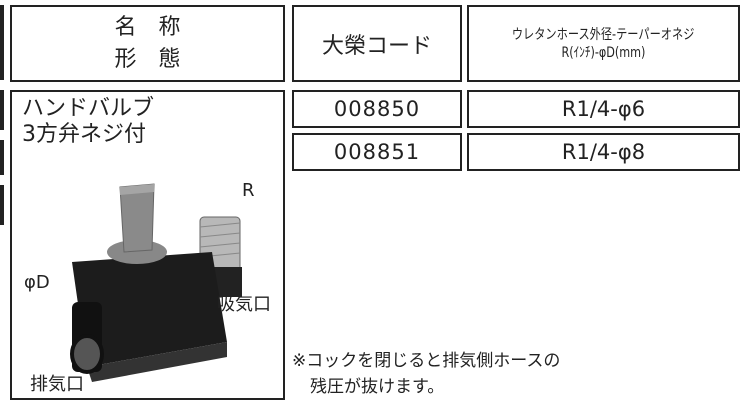 Image resolution: width=746 pixels, height=403 pixels. I want to click on code: 008850, so click(377, 109).